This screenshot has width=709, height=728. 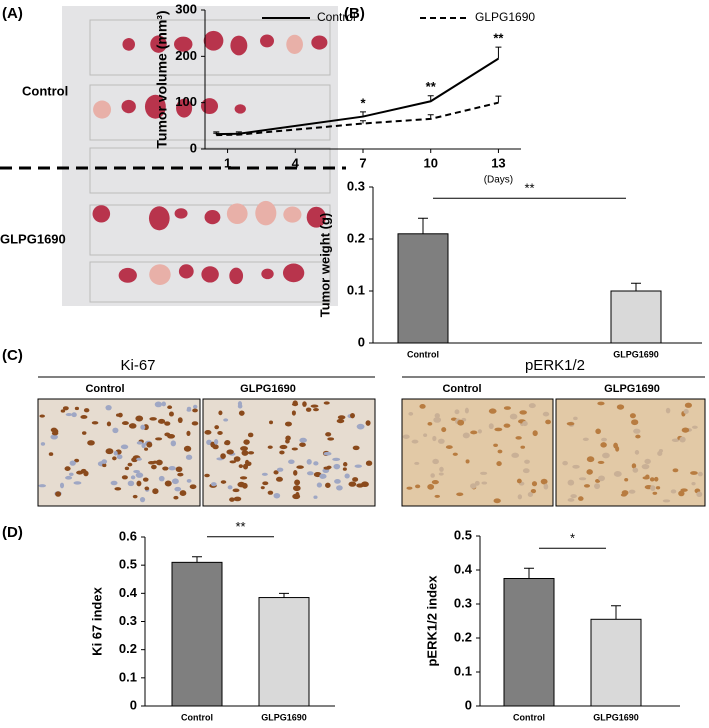 What do you see at coordinates (616, 717) in the screenshot?
I see `x-tick-label: GLPG1690` at bounding box center [616, 717].